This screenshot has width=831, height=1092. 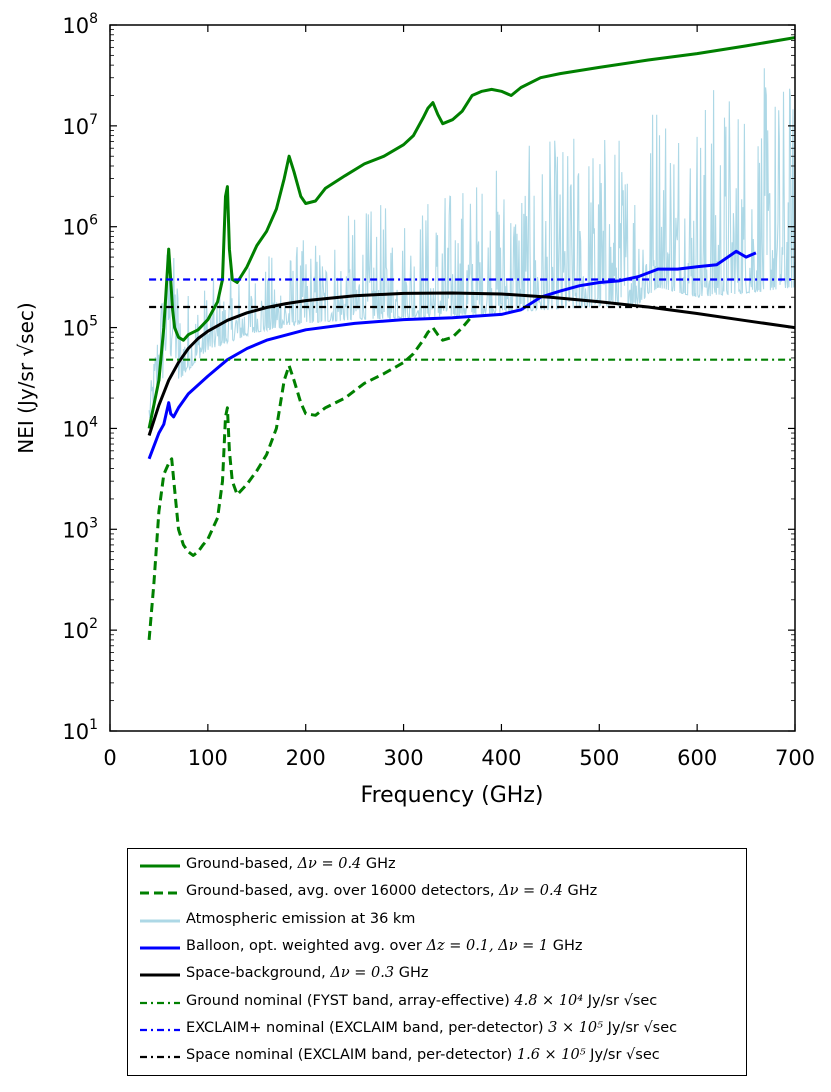 I want to click on legend-math: 4.8 × 10⁴, so click(x=549, y=1000).